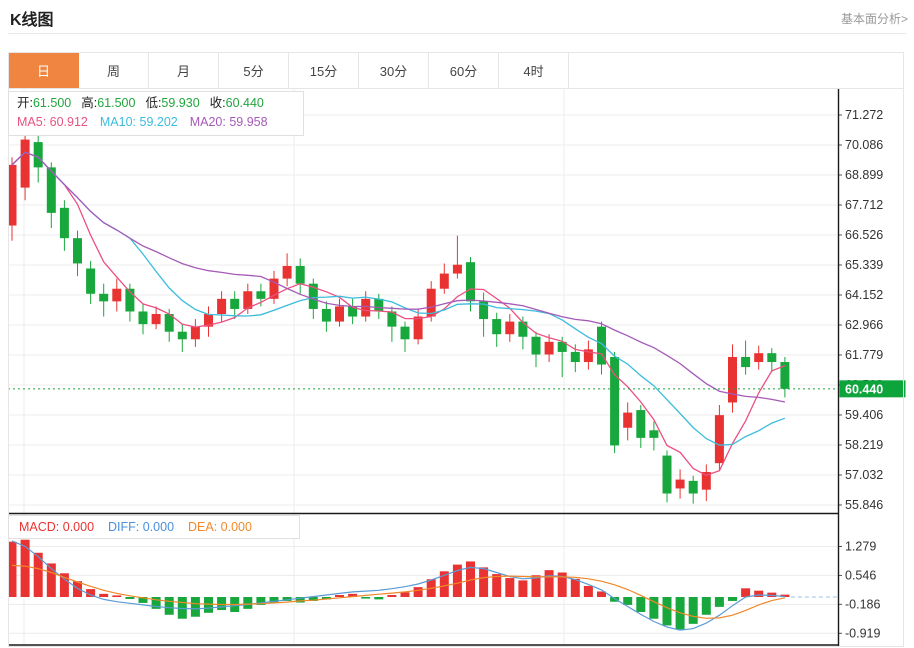  I want to click on ohlc-high-value: 61.500, so click(116, 103).